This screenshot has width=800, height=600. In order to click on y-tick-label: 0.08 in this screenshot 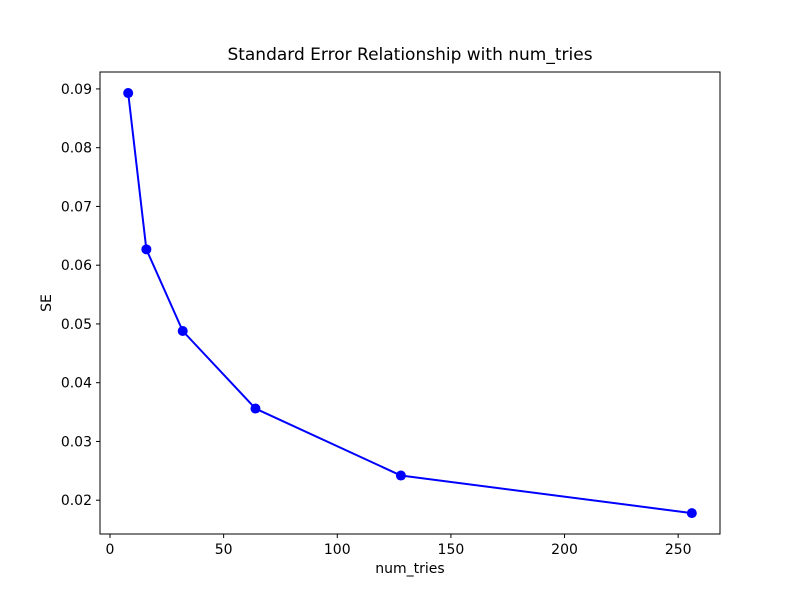, I will do `click(76, 149)`.